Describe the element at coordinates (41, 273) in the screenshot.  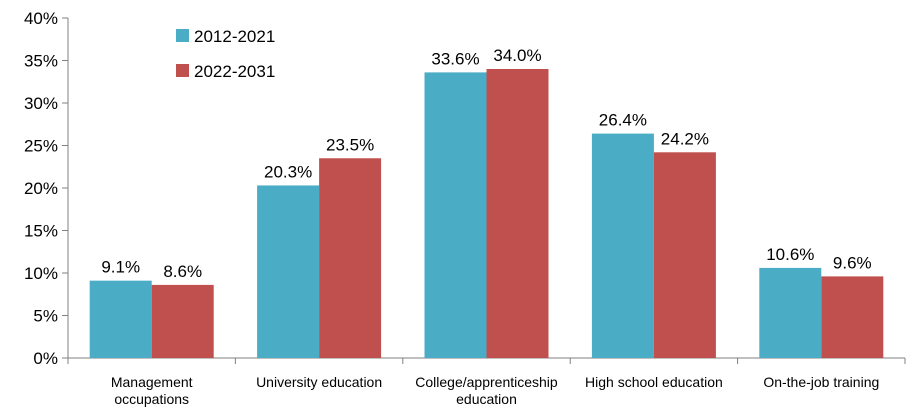
I see `y-tick-label: 10%` at that location.